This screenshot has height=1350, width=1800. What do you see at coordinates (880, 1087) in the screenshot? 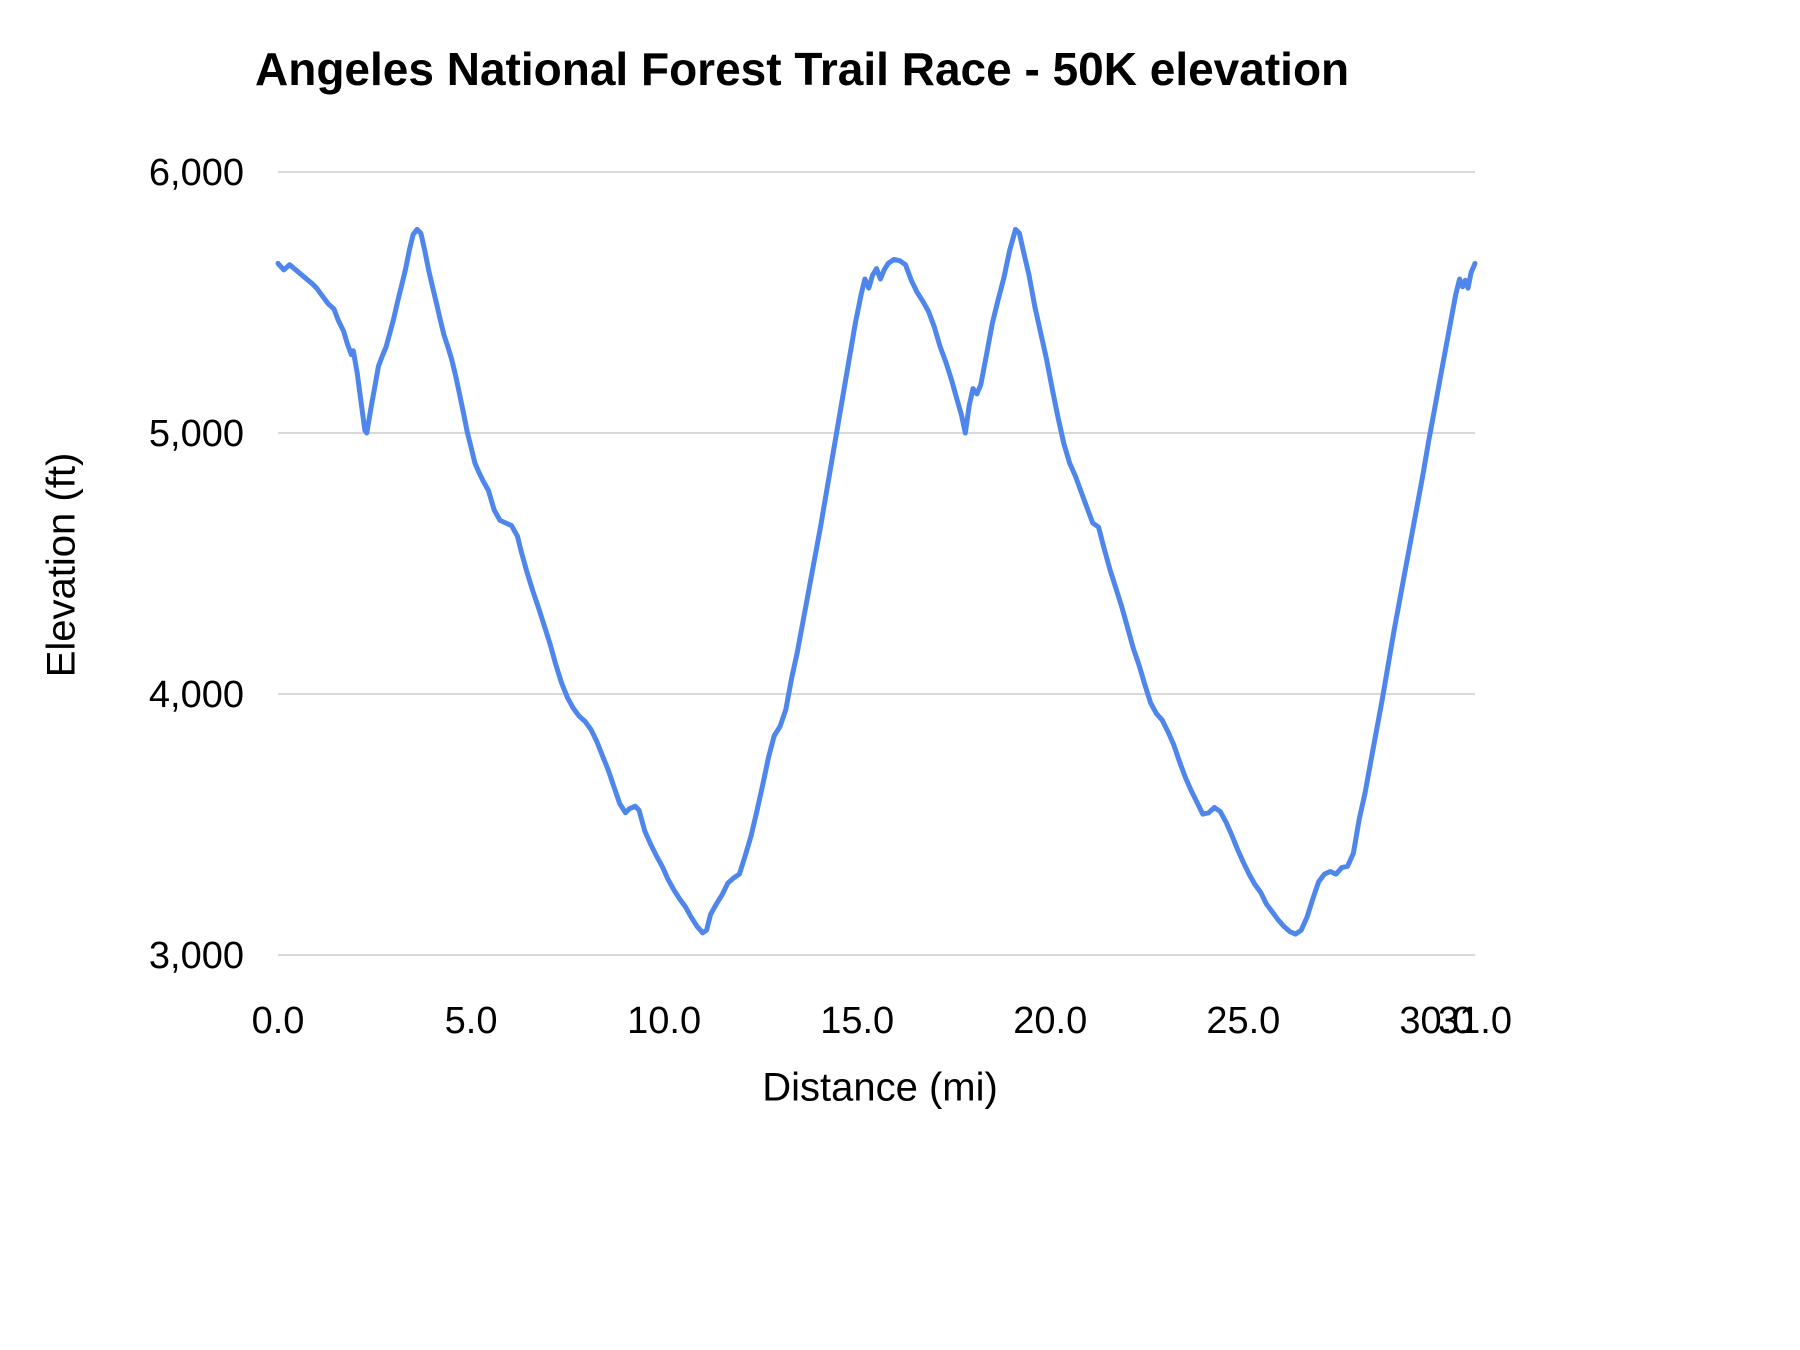
I see `x-axis-label: Distance (mi)` at bounding box center [880, 1087].